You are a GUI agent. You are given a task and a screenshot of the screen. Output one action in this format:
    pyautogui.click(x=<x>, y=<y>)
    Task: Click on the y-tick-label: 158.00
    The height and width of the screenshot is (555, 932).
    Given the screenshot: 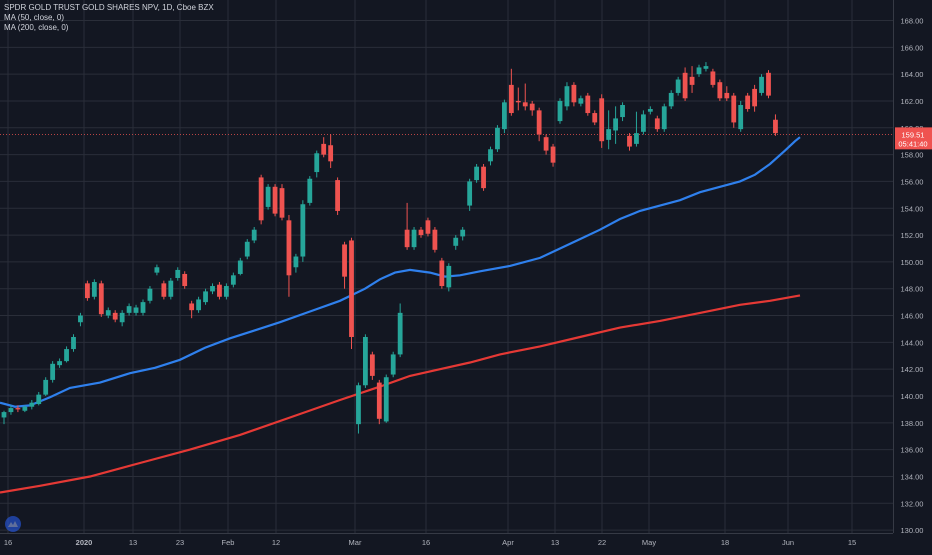 What is the action you would take?
    pyautogui.click(x=912, y=155)
    